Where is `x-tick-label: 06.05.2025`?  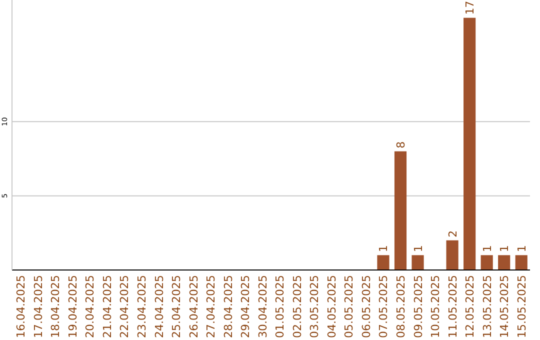 x-tick-label: 06.05.2025 is located at coordinates (366, 306).